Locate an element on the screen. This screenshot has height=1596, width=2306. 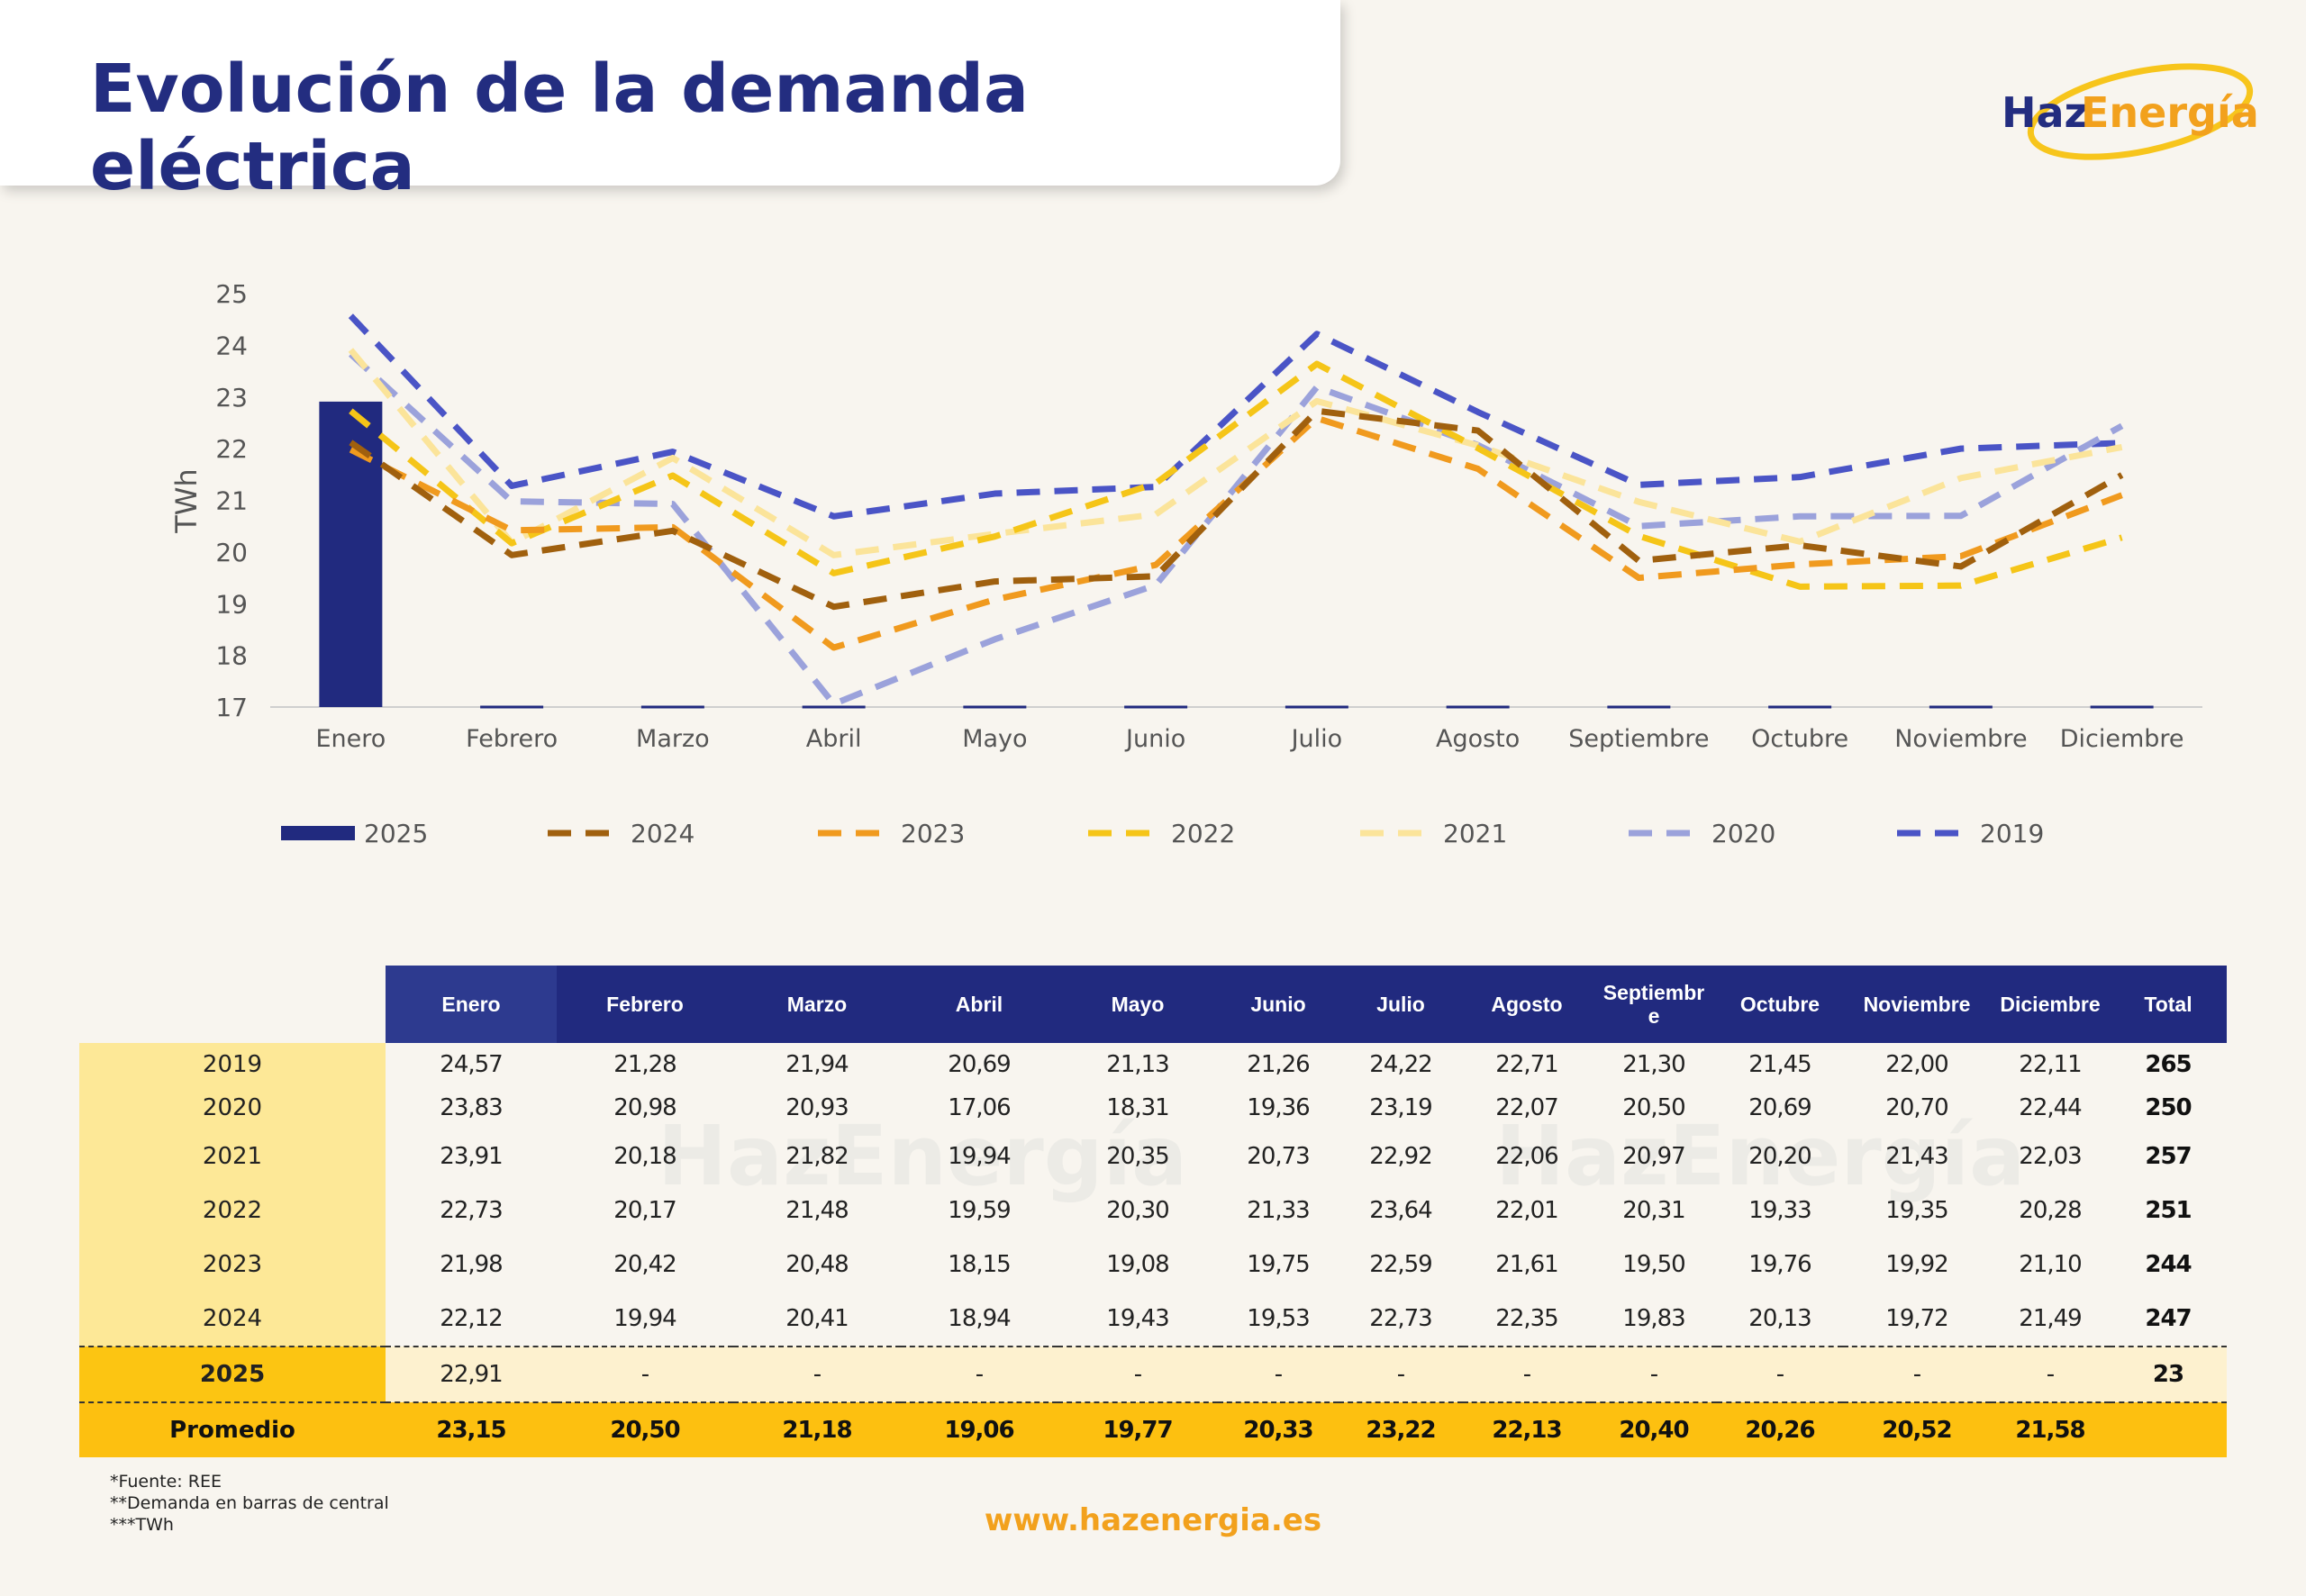
table-cell: 20,42 is located at coordinates (644, 1264).